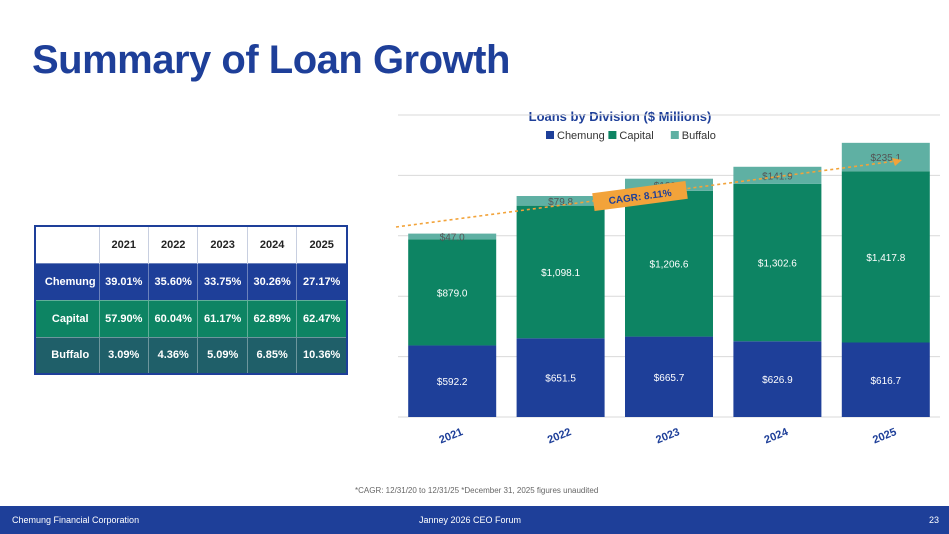  I want to click on cagr-badge-bg, so click(640, 196).